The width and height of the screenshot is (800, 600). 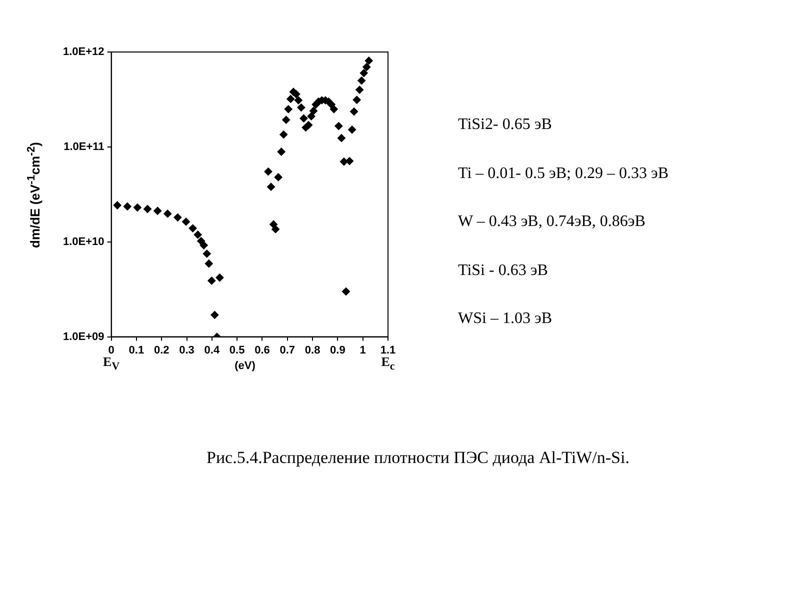 I want to click on x-tick-label: 0.7, so click(x=288, y=350).